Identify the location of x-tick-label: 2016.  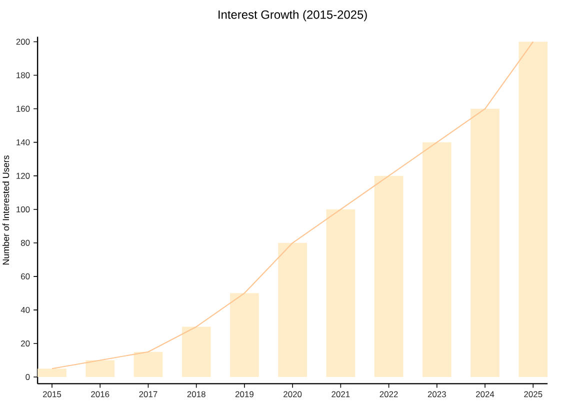
(100, 394).